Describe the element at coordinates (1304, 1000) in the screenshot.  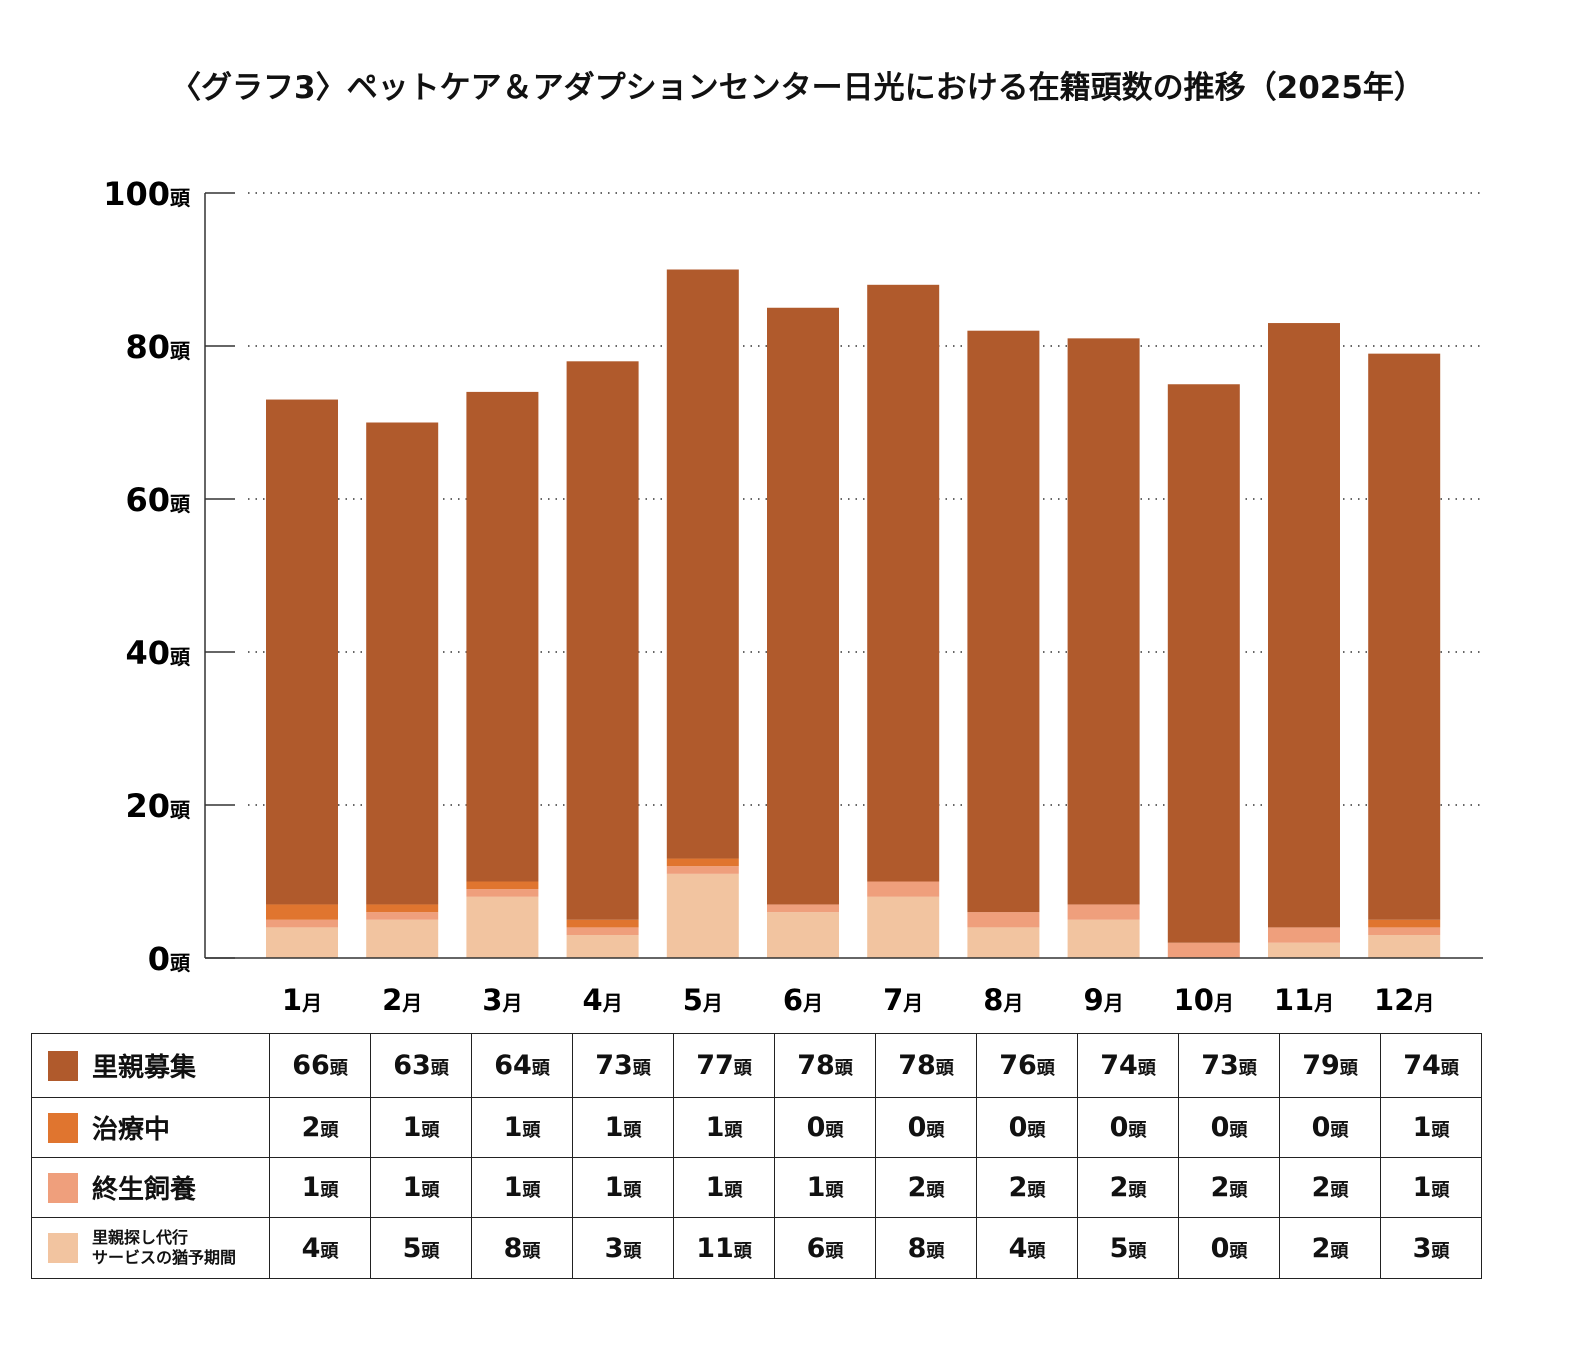
I see `x-tick-label: 11月` at that location.